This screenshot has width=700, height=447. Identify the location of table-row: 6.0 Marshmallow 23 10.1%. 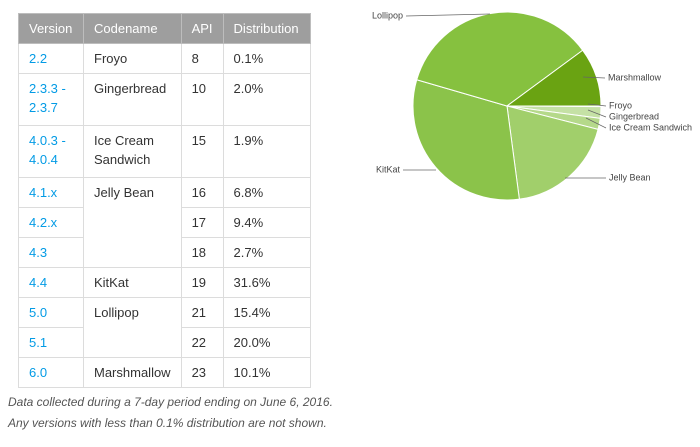
(164, 372).